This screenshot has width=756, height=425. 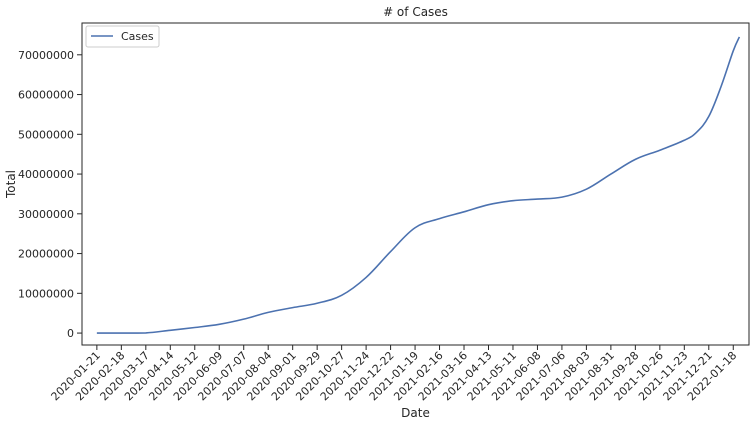 What do you see at coordinates (46, 55) in the screenshot?
I see `y-tick-label: 70000000` at bounding box center [46, 55].